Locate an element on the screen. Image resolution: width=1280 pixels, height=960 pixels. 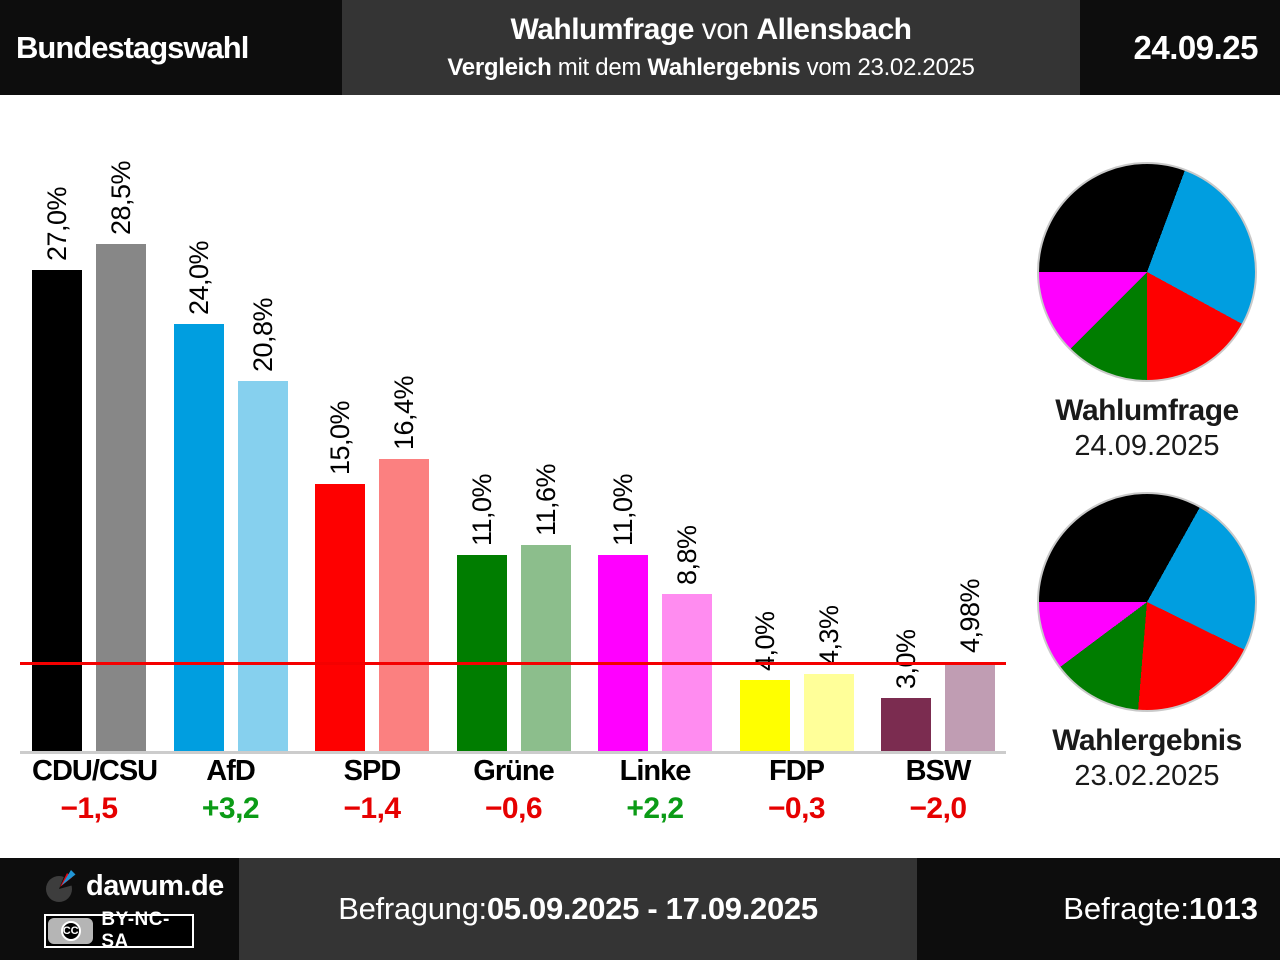
party-diff-label: −2,0 is located at coordinates (938, 808).